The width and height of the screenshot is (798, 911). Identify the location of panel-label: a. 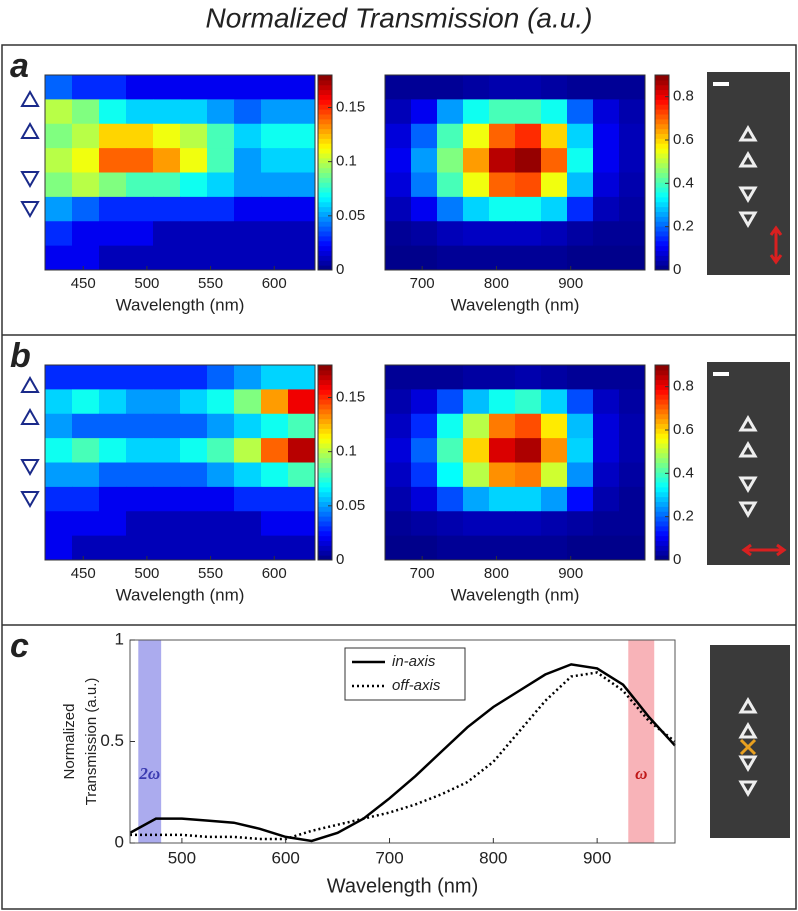
(19, 66).